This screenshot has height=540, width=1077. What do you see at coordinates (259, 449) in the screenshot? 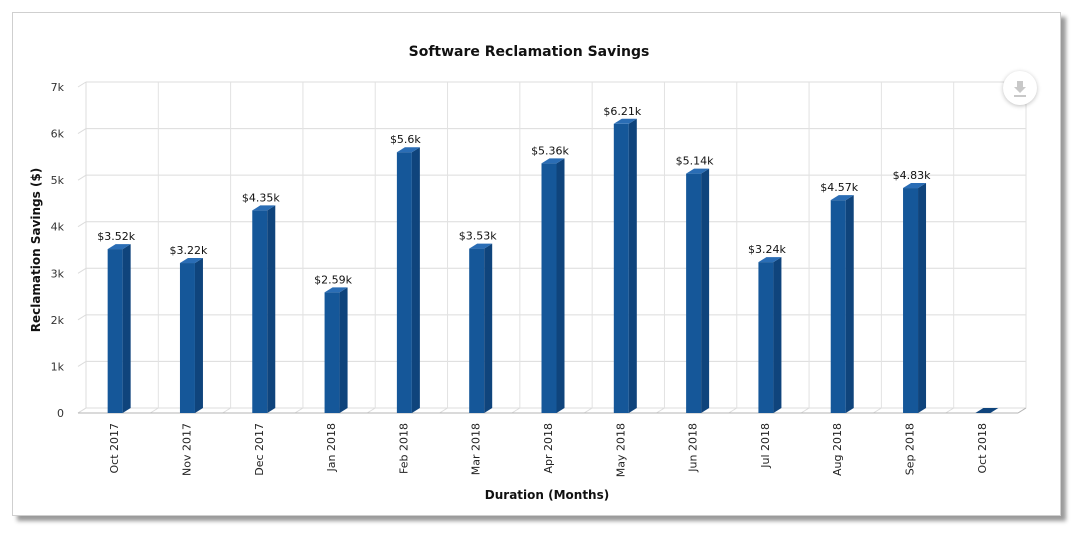
I see `x-tick-label: Dec 2017` at bounding box center [259, 449].